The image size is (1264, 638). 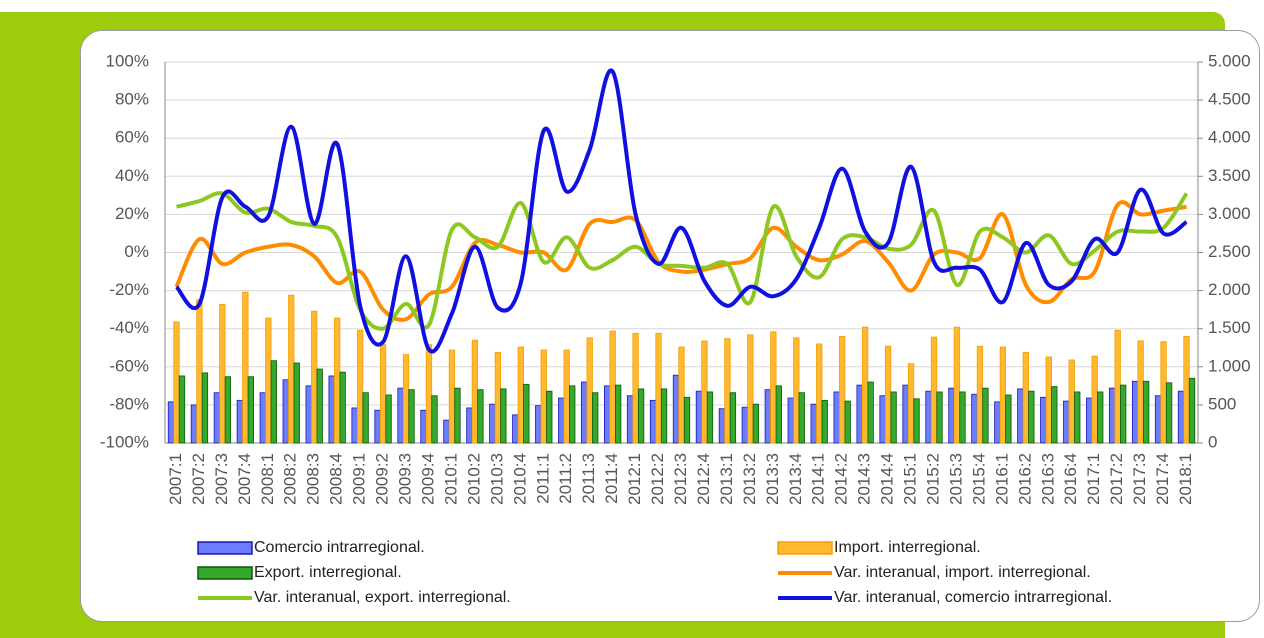 I want to click on y-tick-label: -80%, so click(x=129, y=403).